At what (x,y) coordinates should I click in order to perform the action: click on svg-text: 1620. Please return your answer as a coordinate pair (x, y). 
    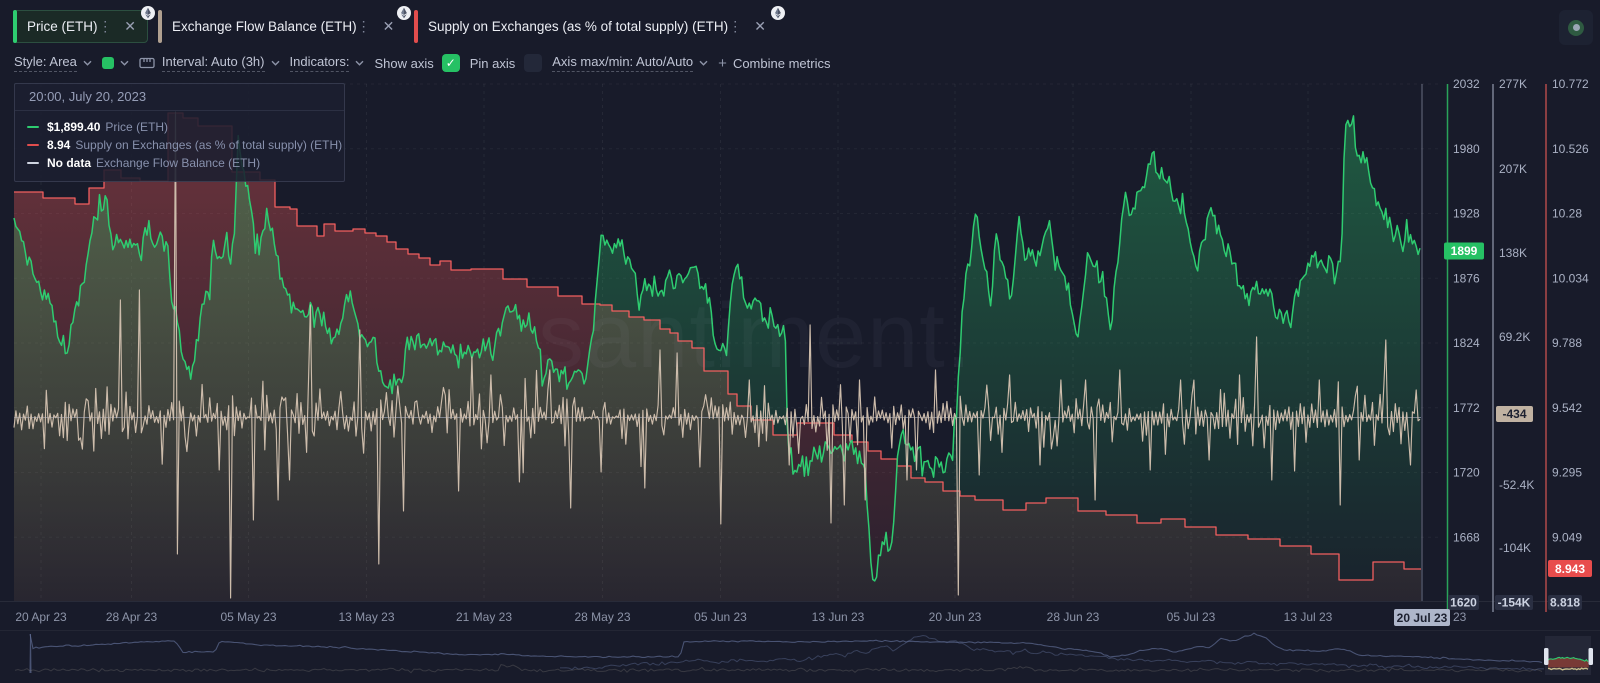
    Looking at the image, I should click on (1463, 603).